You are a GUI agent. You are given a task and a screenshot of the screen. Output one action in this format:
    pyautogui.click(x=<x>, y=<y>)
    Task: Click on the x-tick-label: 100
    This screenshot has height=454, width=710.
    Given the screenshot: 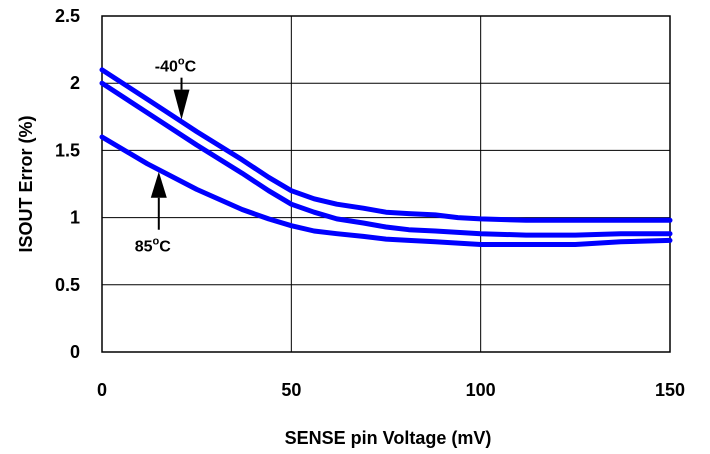 What is the action you would take?
    pyautogui.click(x=481, y=390)
    